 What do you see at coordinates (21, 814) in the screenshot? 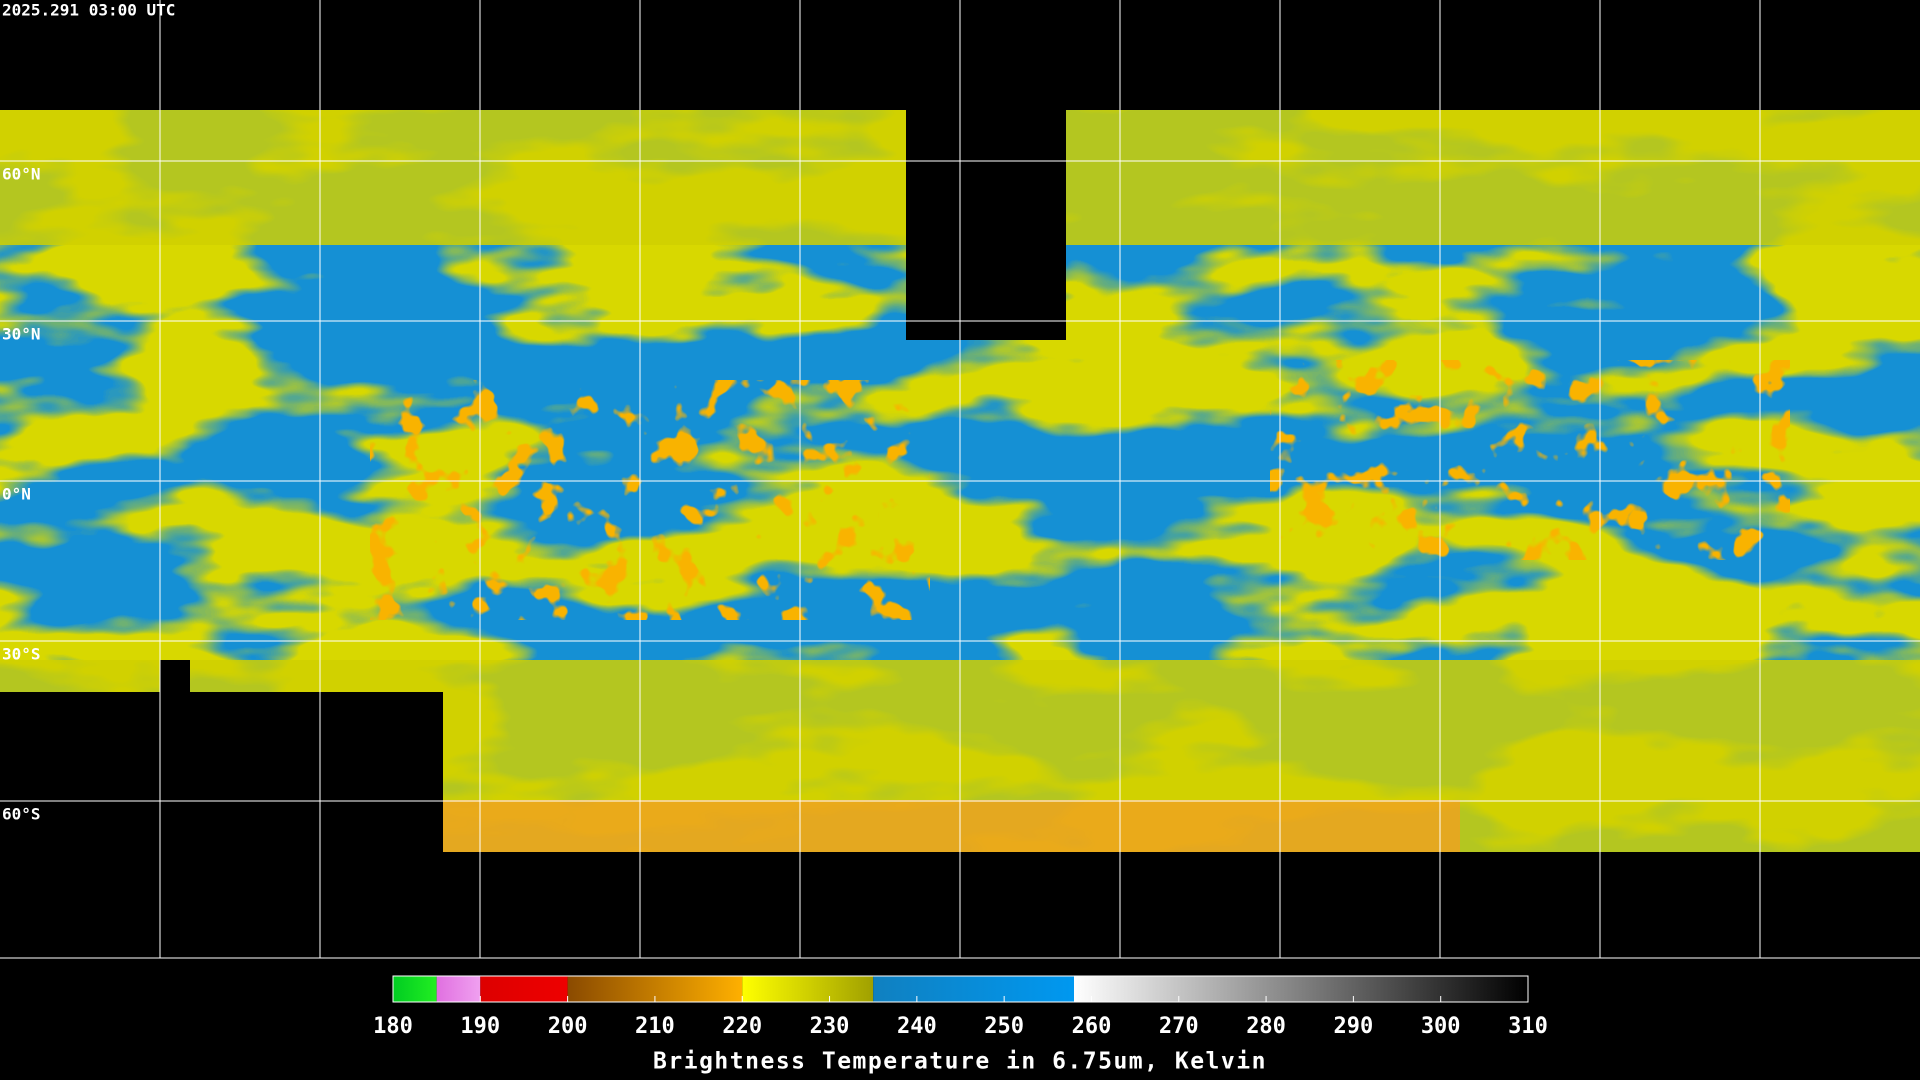
I see `lat-label: 60°S` at bounding box center [21, 814].